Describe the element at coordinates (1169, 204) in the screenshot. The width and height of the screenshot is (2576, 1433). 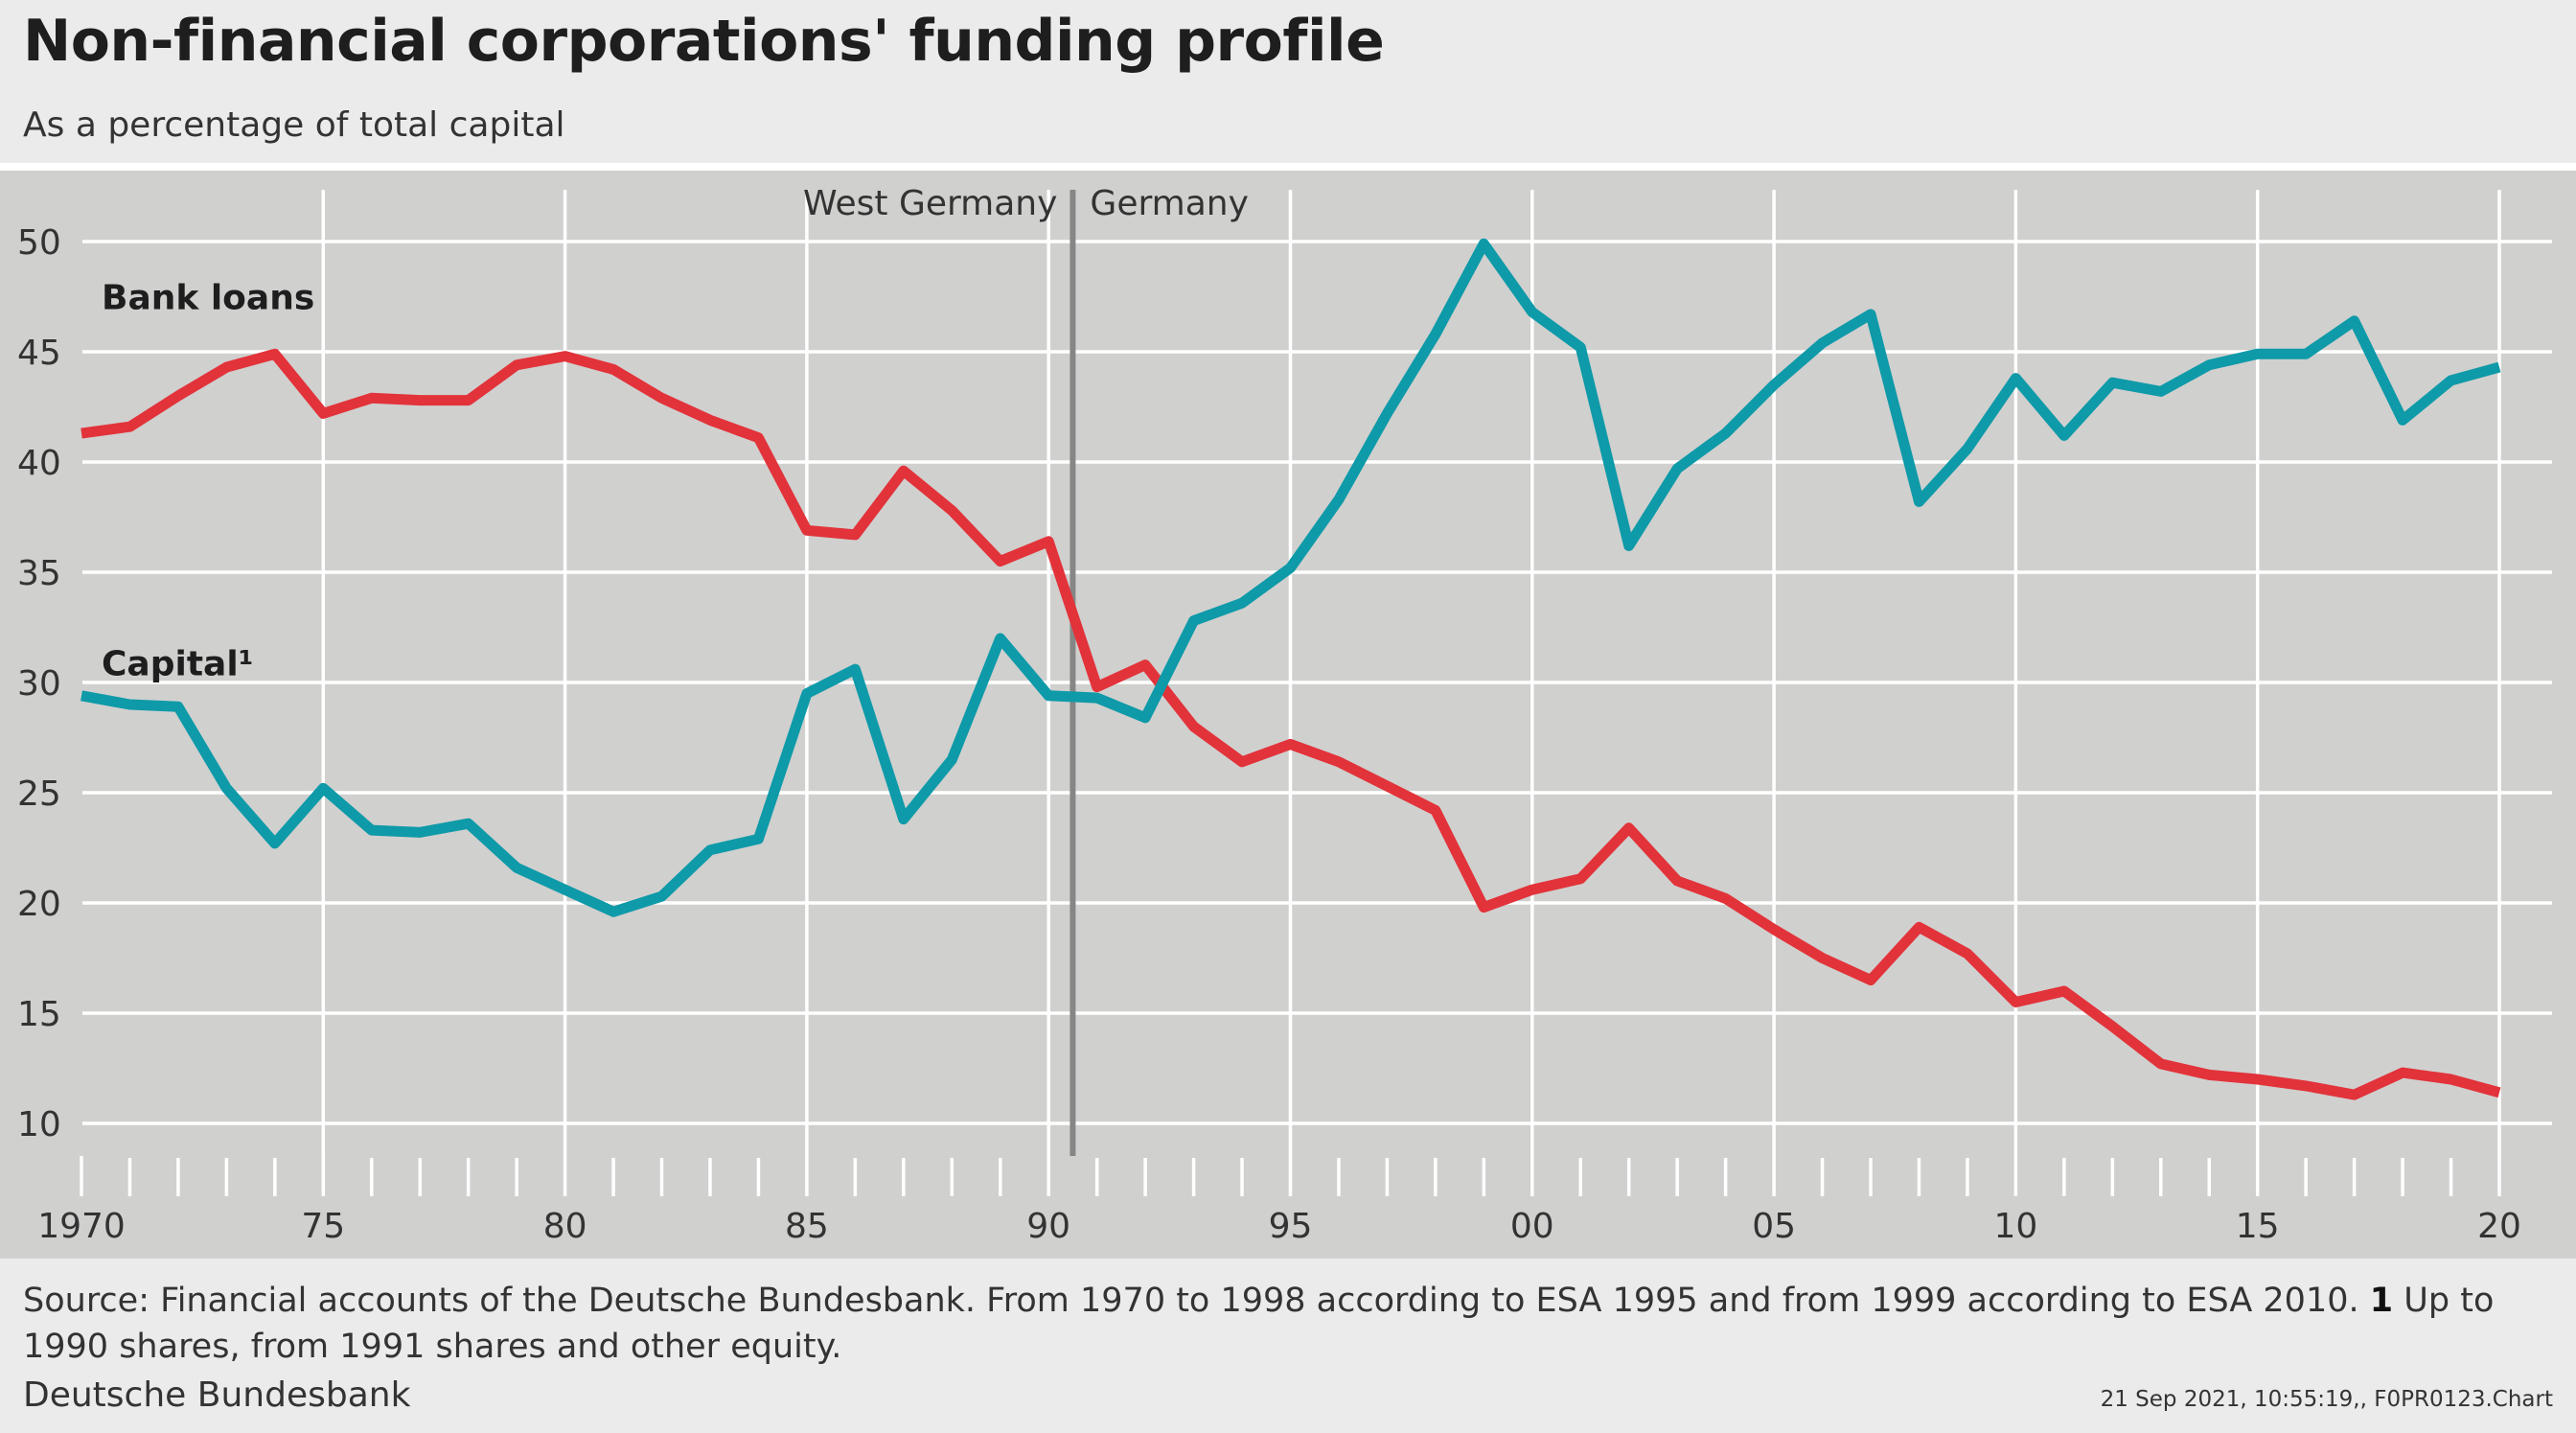
I see `divider-right-label: Germany` at that location.